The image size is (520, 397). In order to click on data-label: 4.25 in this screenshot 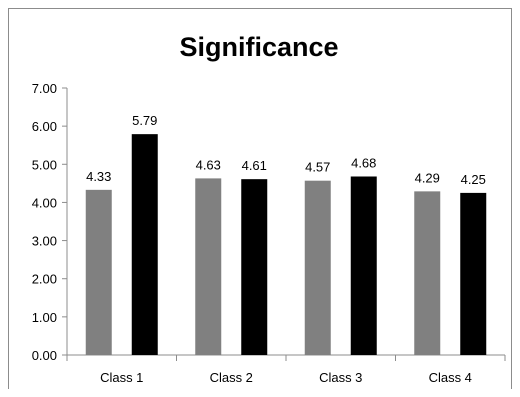, I will do `click(473, 179)`.